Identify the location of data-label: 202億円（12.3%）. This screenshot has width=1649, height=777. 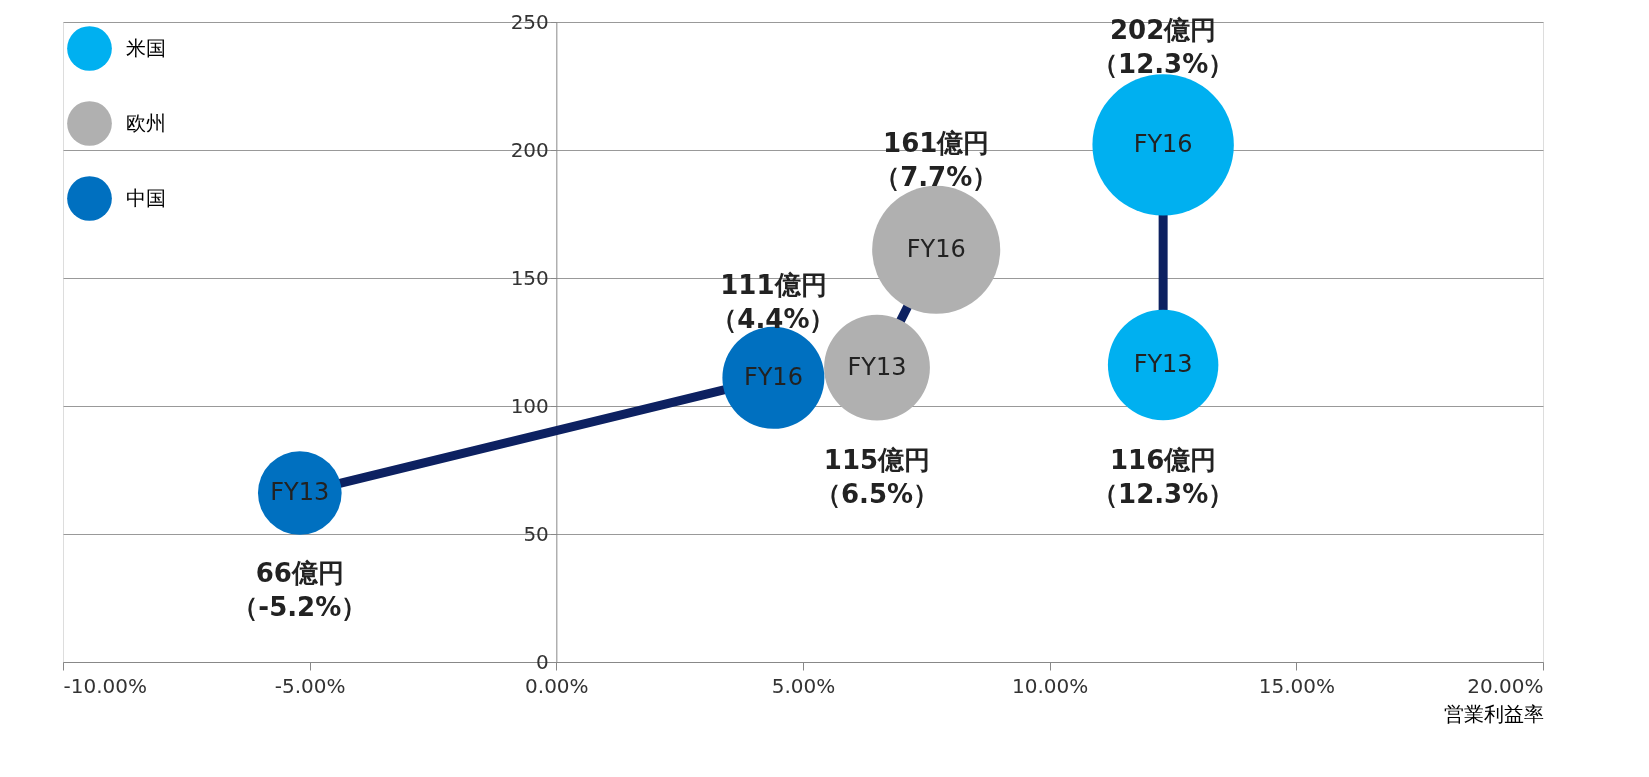
(1163, 47).